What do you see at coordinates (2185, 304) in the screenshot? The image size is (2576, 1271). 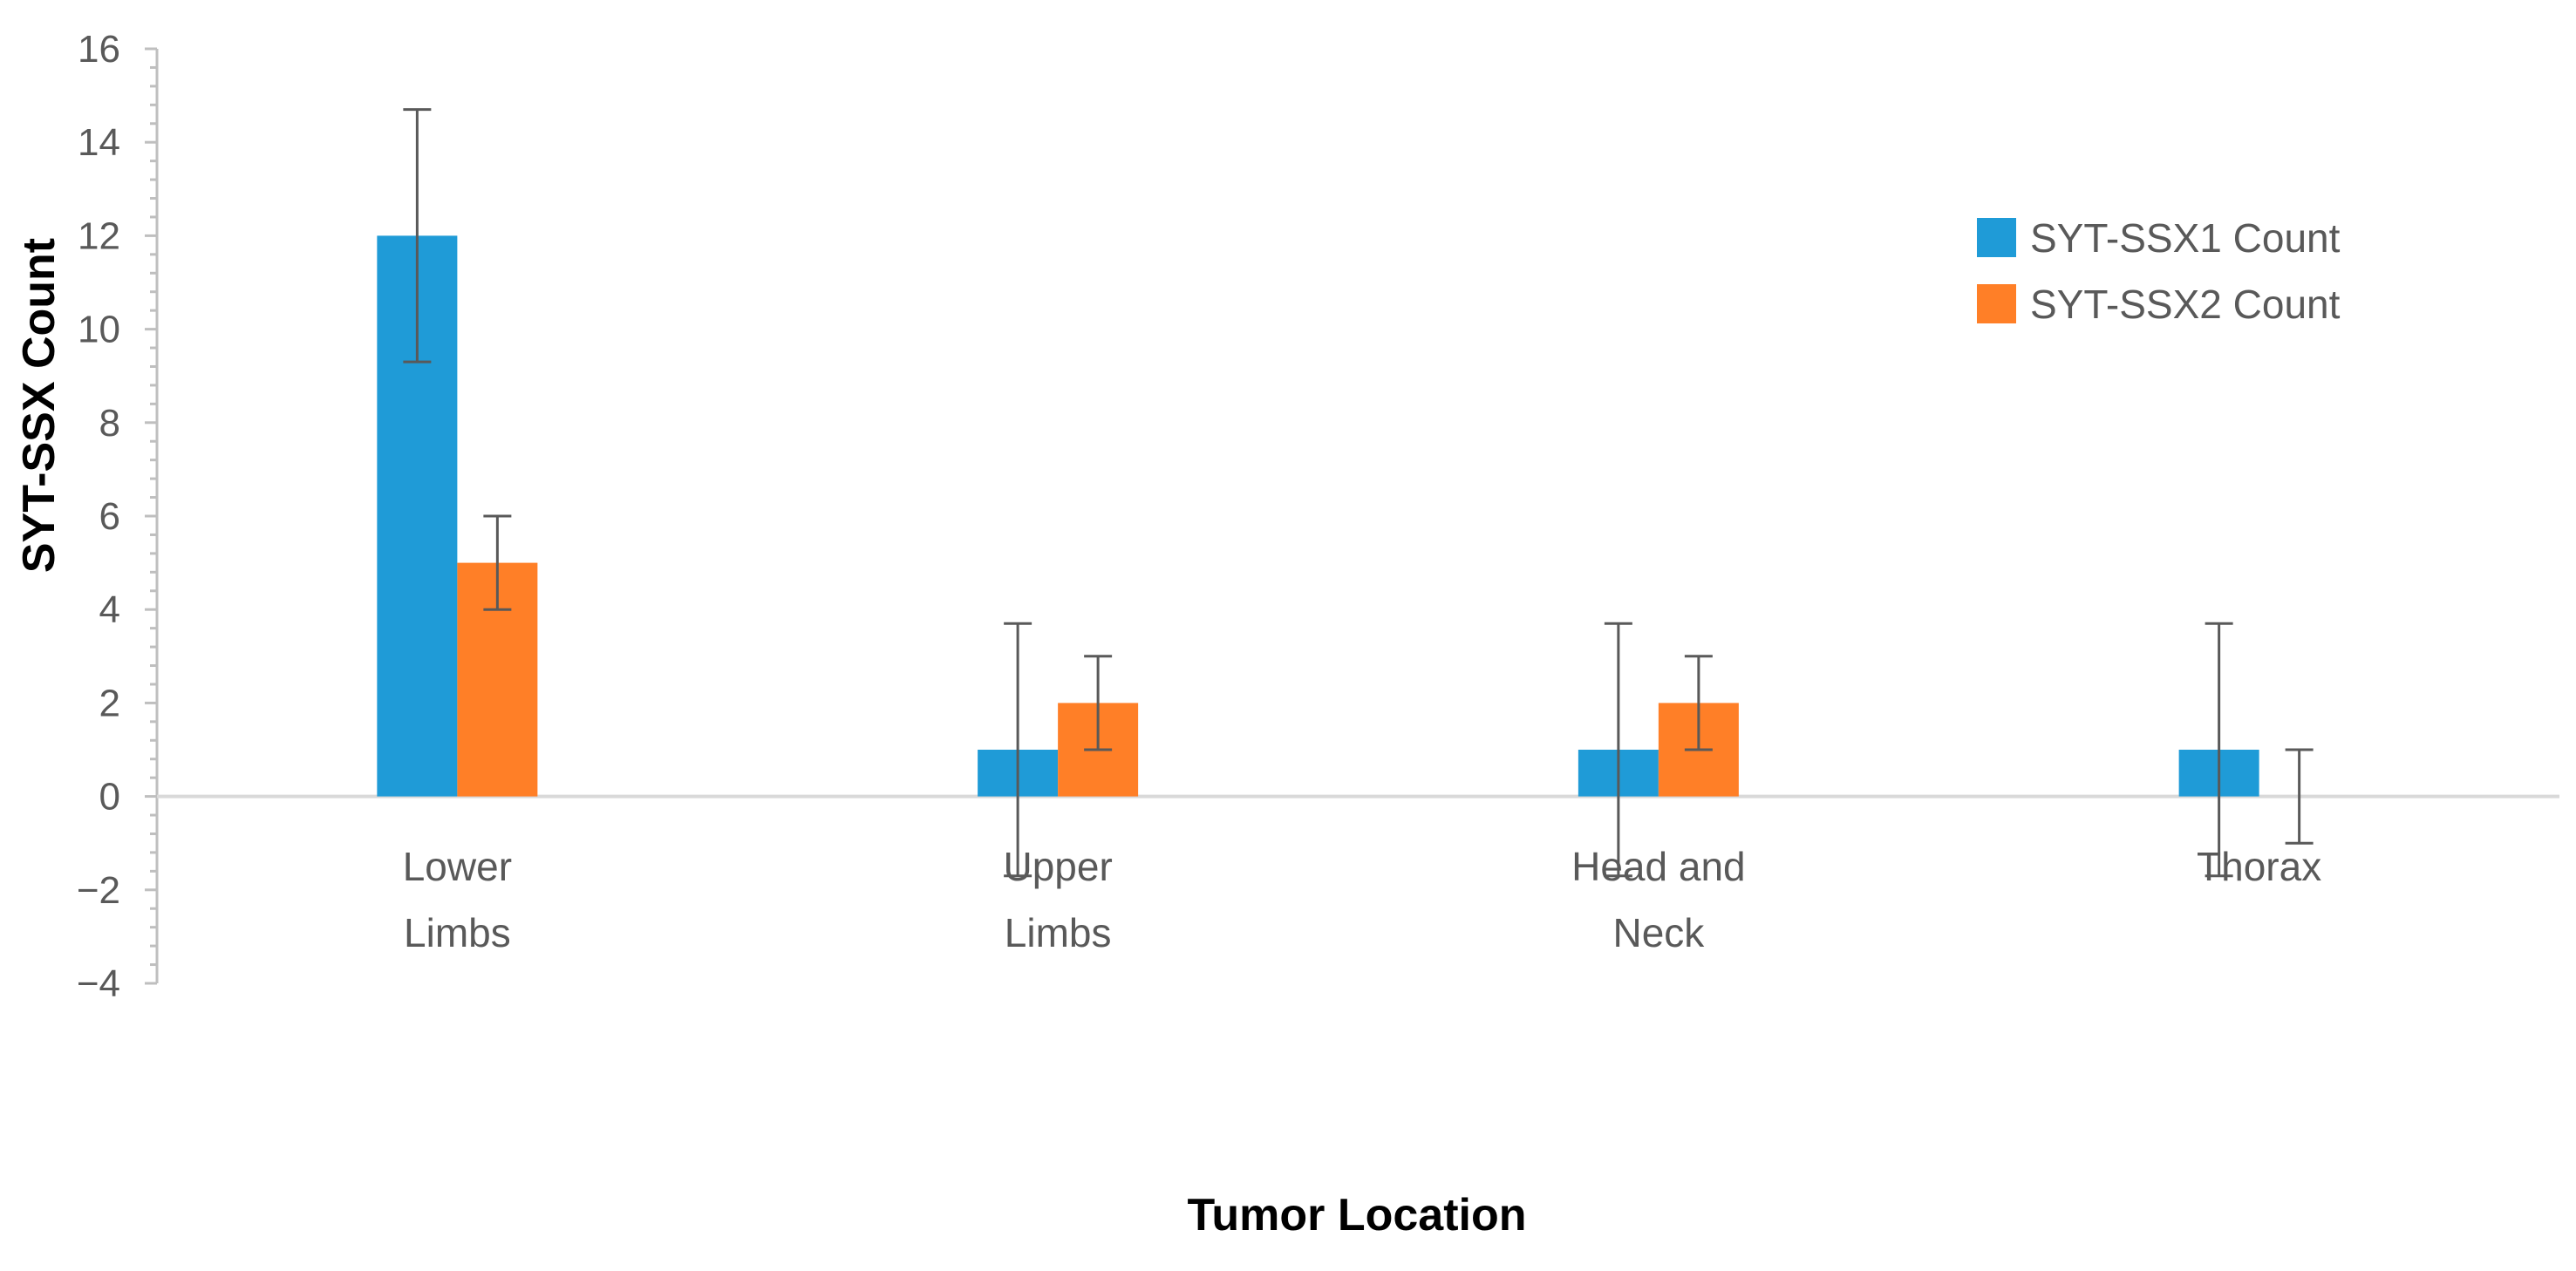 I see `legend-label-syt-ssx2: SYT-SSX2 Count` at bounding box center [2185, 304].